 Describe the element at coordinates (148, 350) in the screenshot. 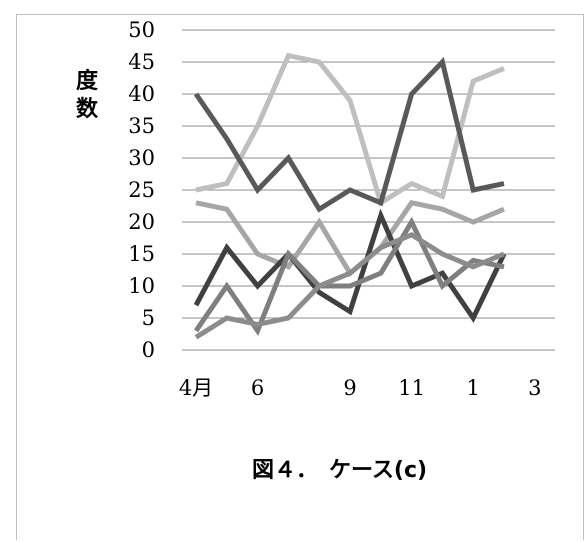

I see `y-tick-label: 0` at that location.